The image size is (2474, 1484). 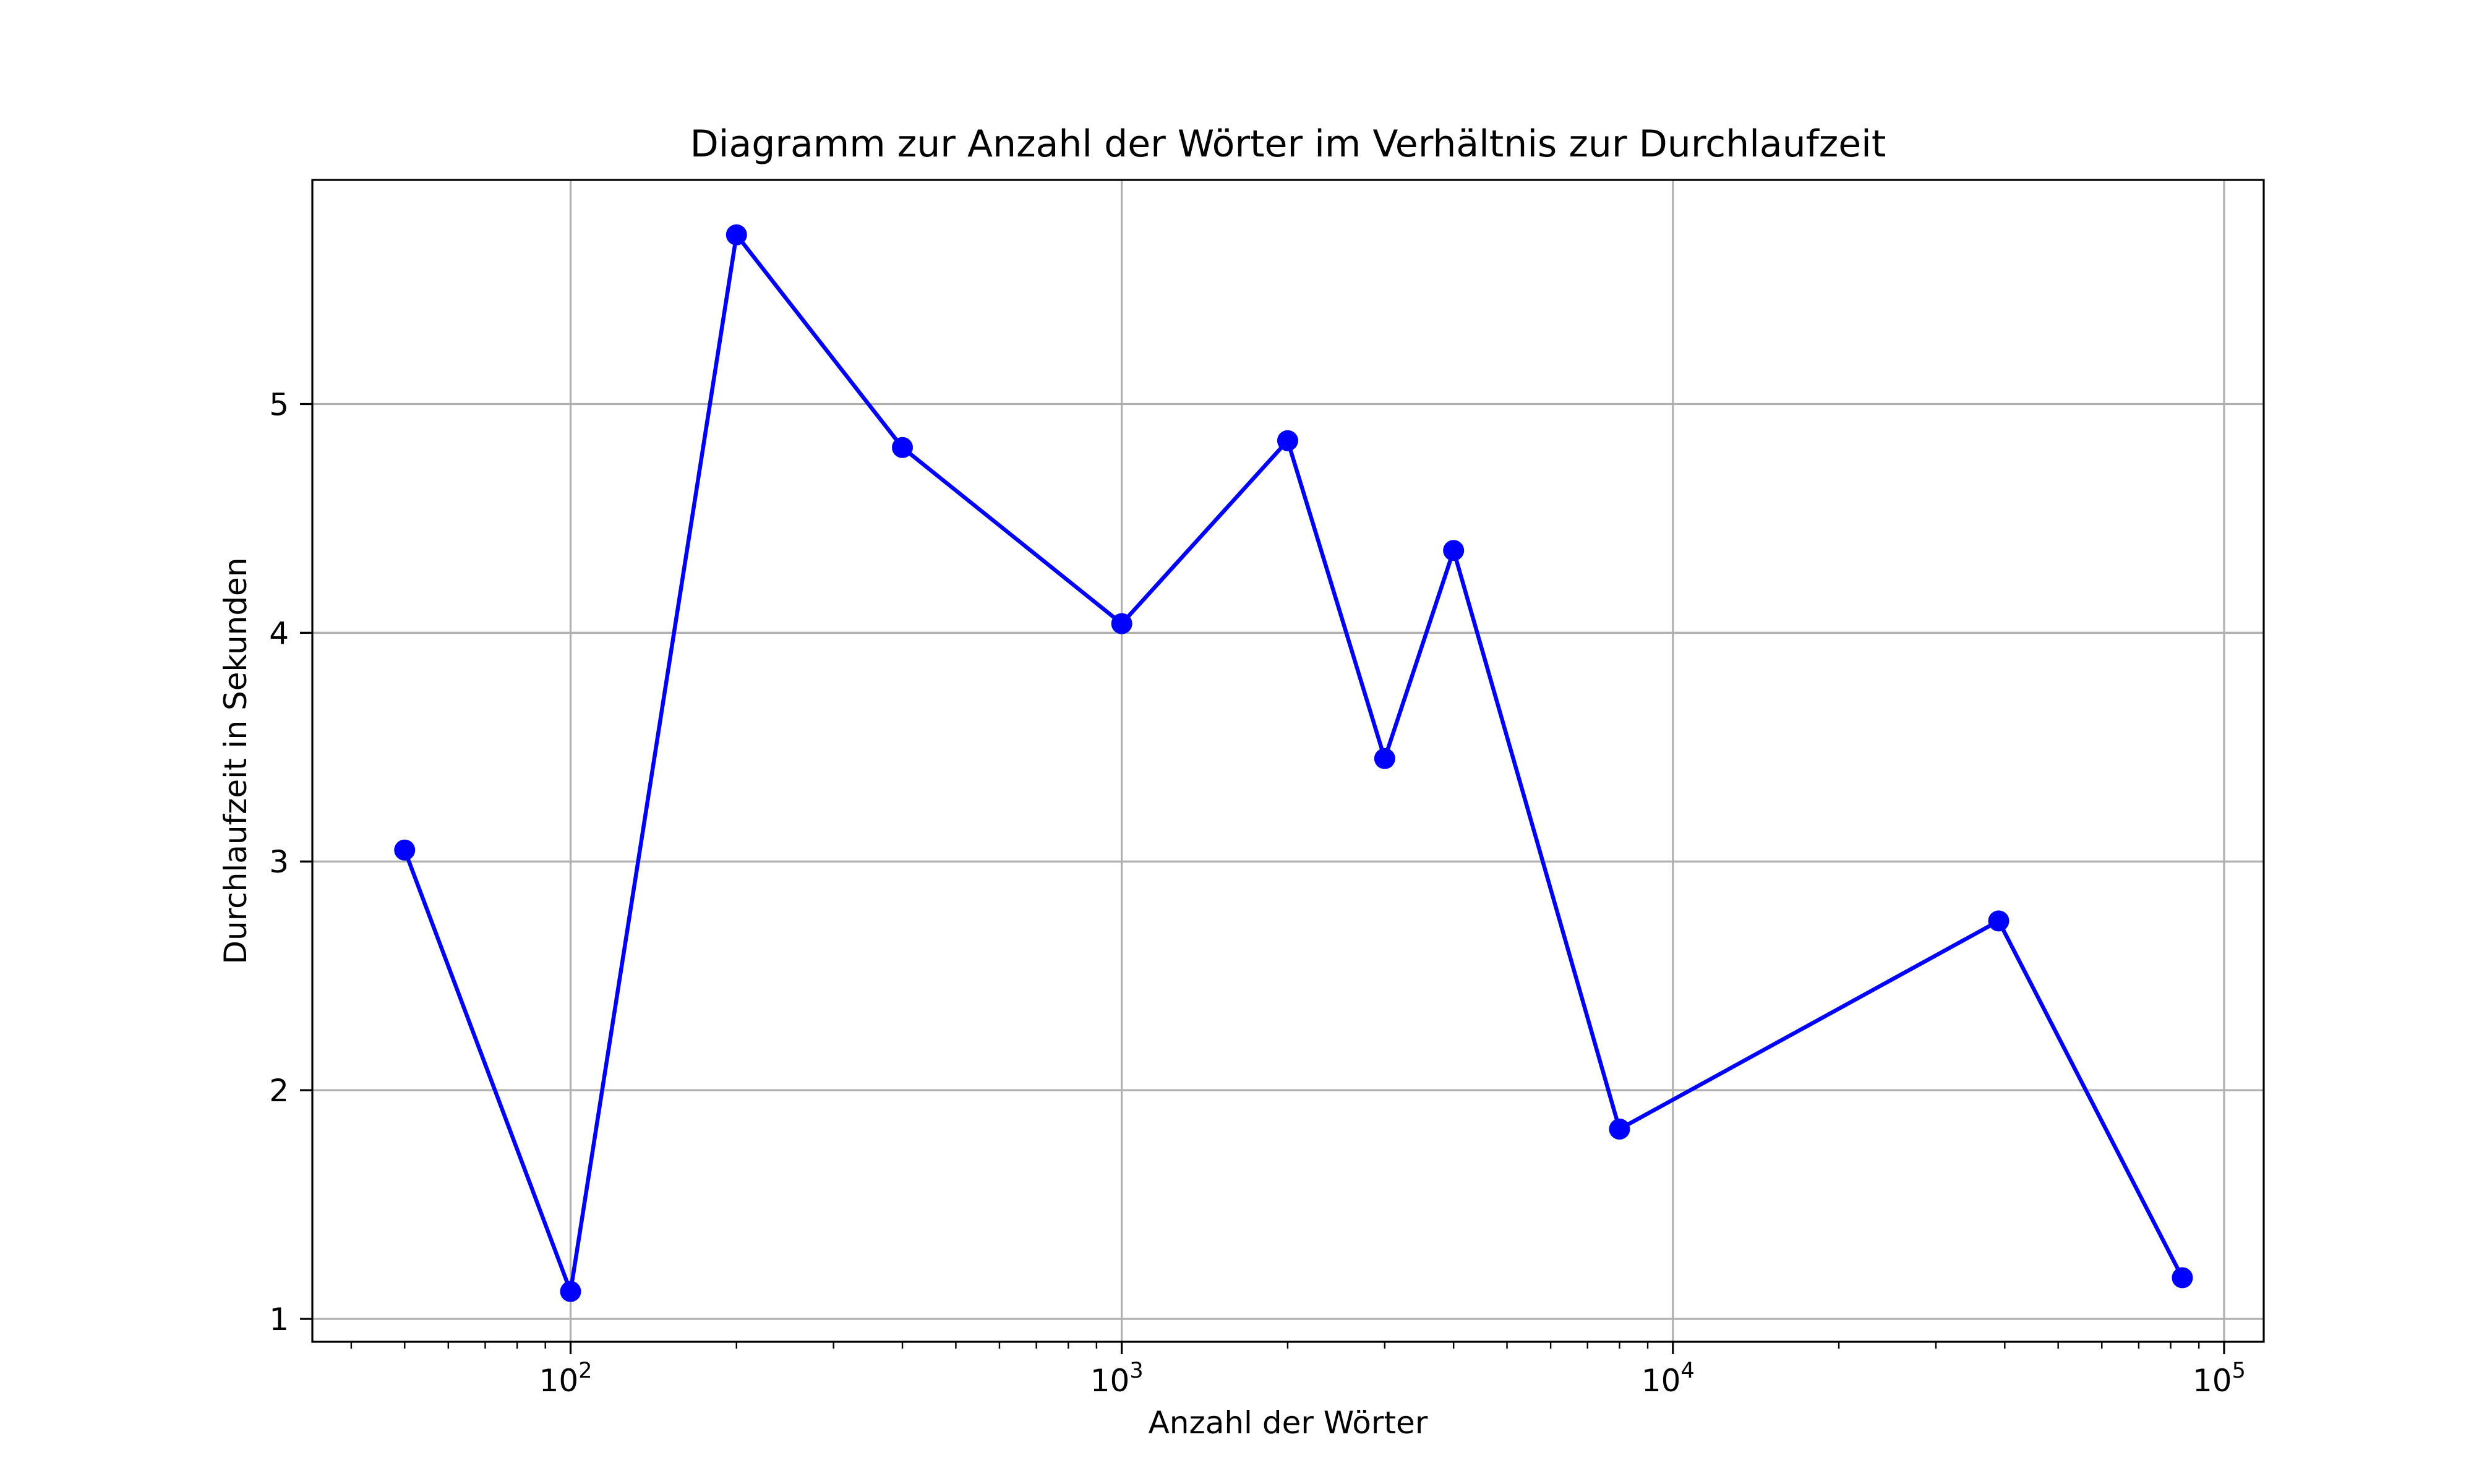 I want to click on x-tick-label: 10², so click(x=566, y=1378).